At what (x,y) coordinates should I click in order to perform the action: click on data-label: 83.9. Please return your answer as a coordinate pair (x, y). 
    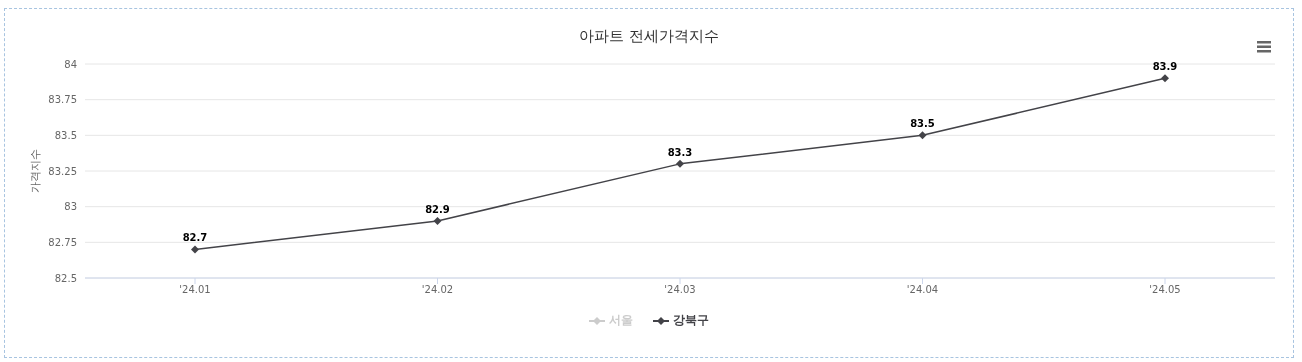
    Looking at the image, I should click on (1165, 67).